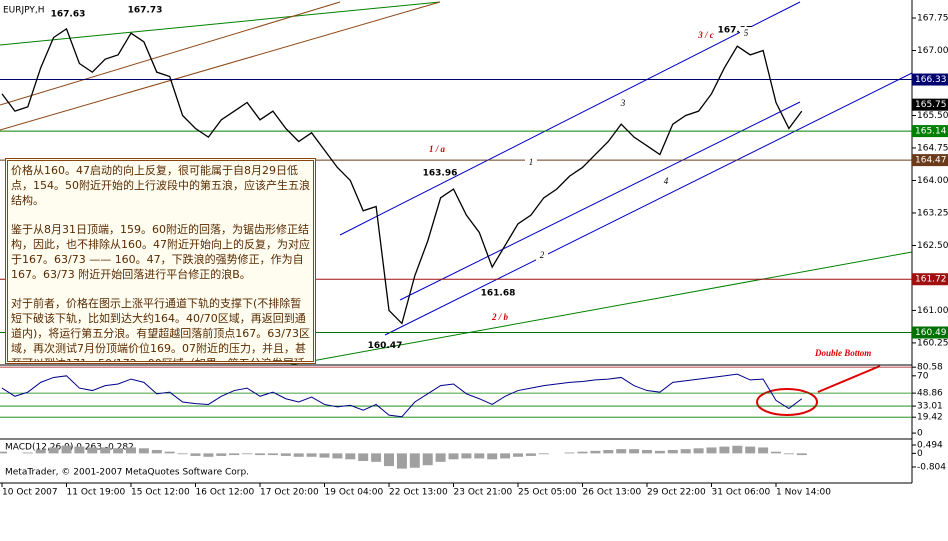 Image resolution: width=948 pixels, height=541 pixels. I want to click on level-label: 165.14, so click(931, 132).